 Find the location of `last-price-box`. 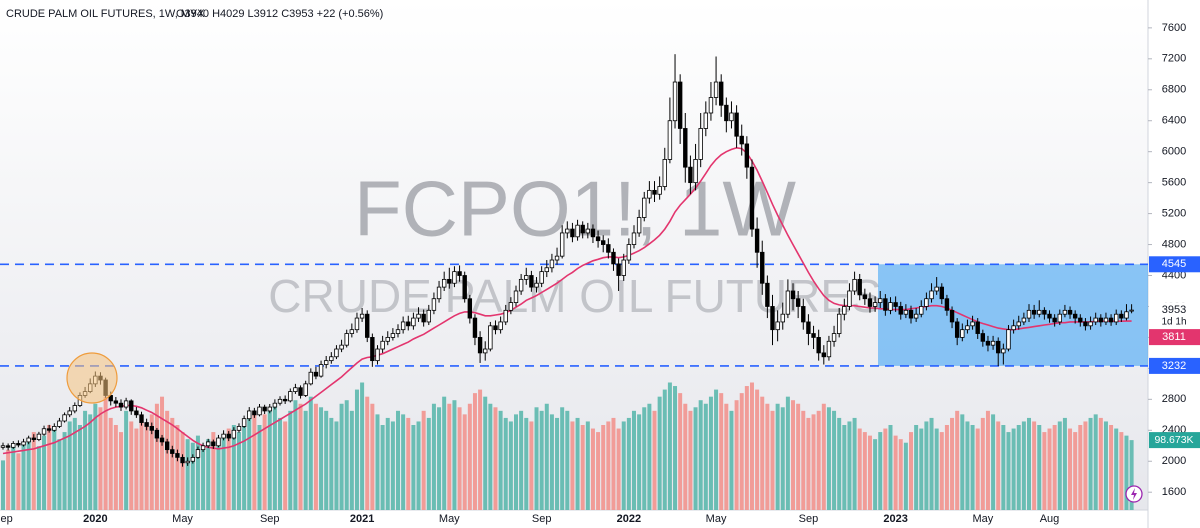

last-price-box is located at coordinates (1174, 316).